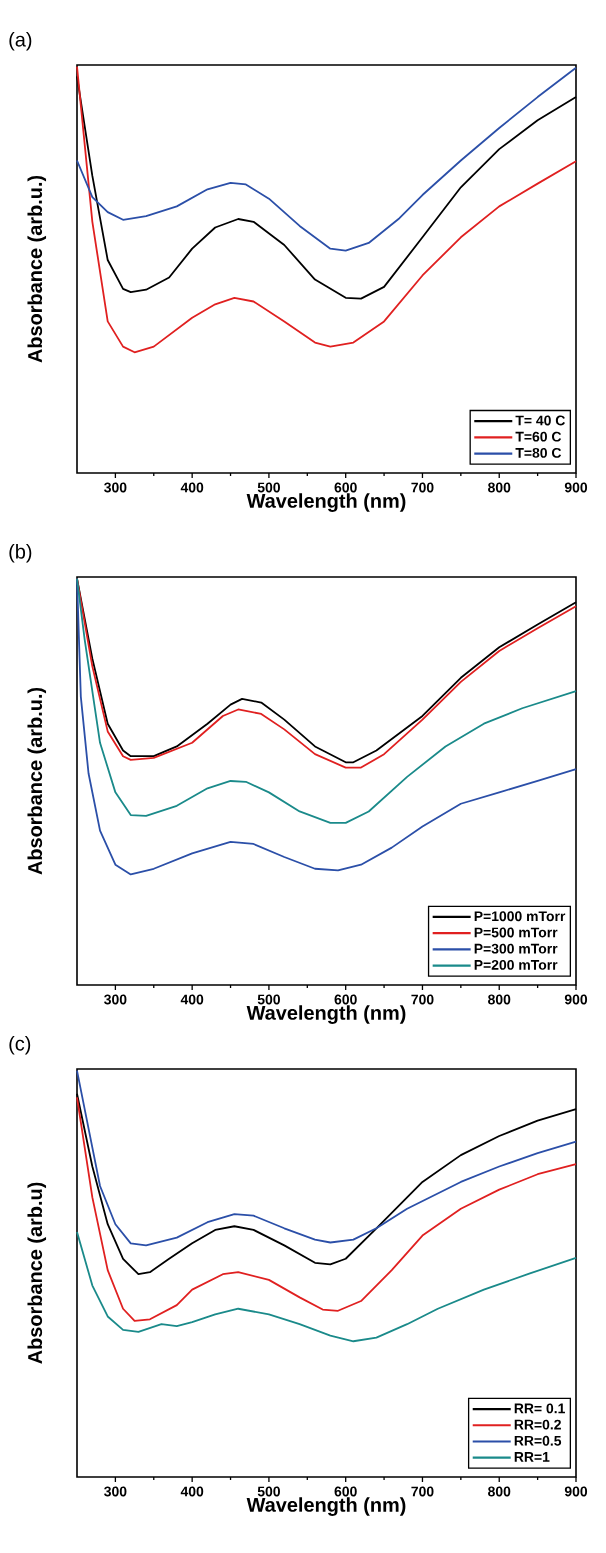 Image resolution: width=606 pixels, height=1553 pixels. What do you see at coordinates (532, 1457) in the screenshot?
I see `legend-label: RR=1` at bounding box center [532, 1457].